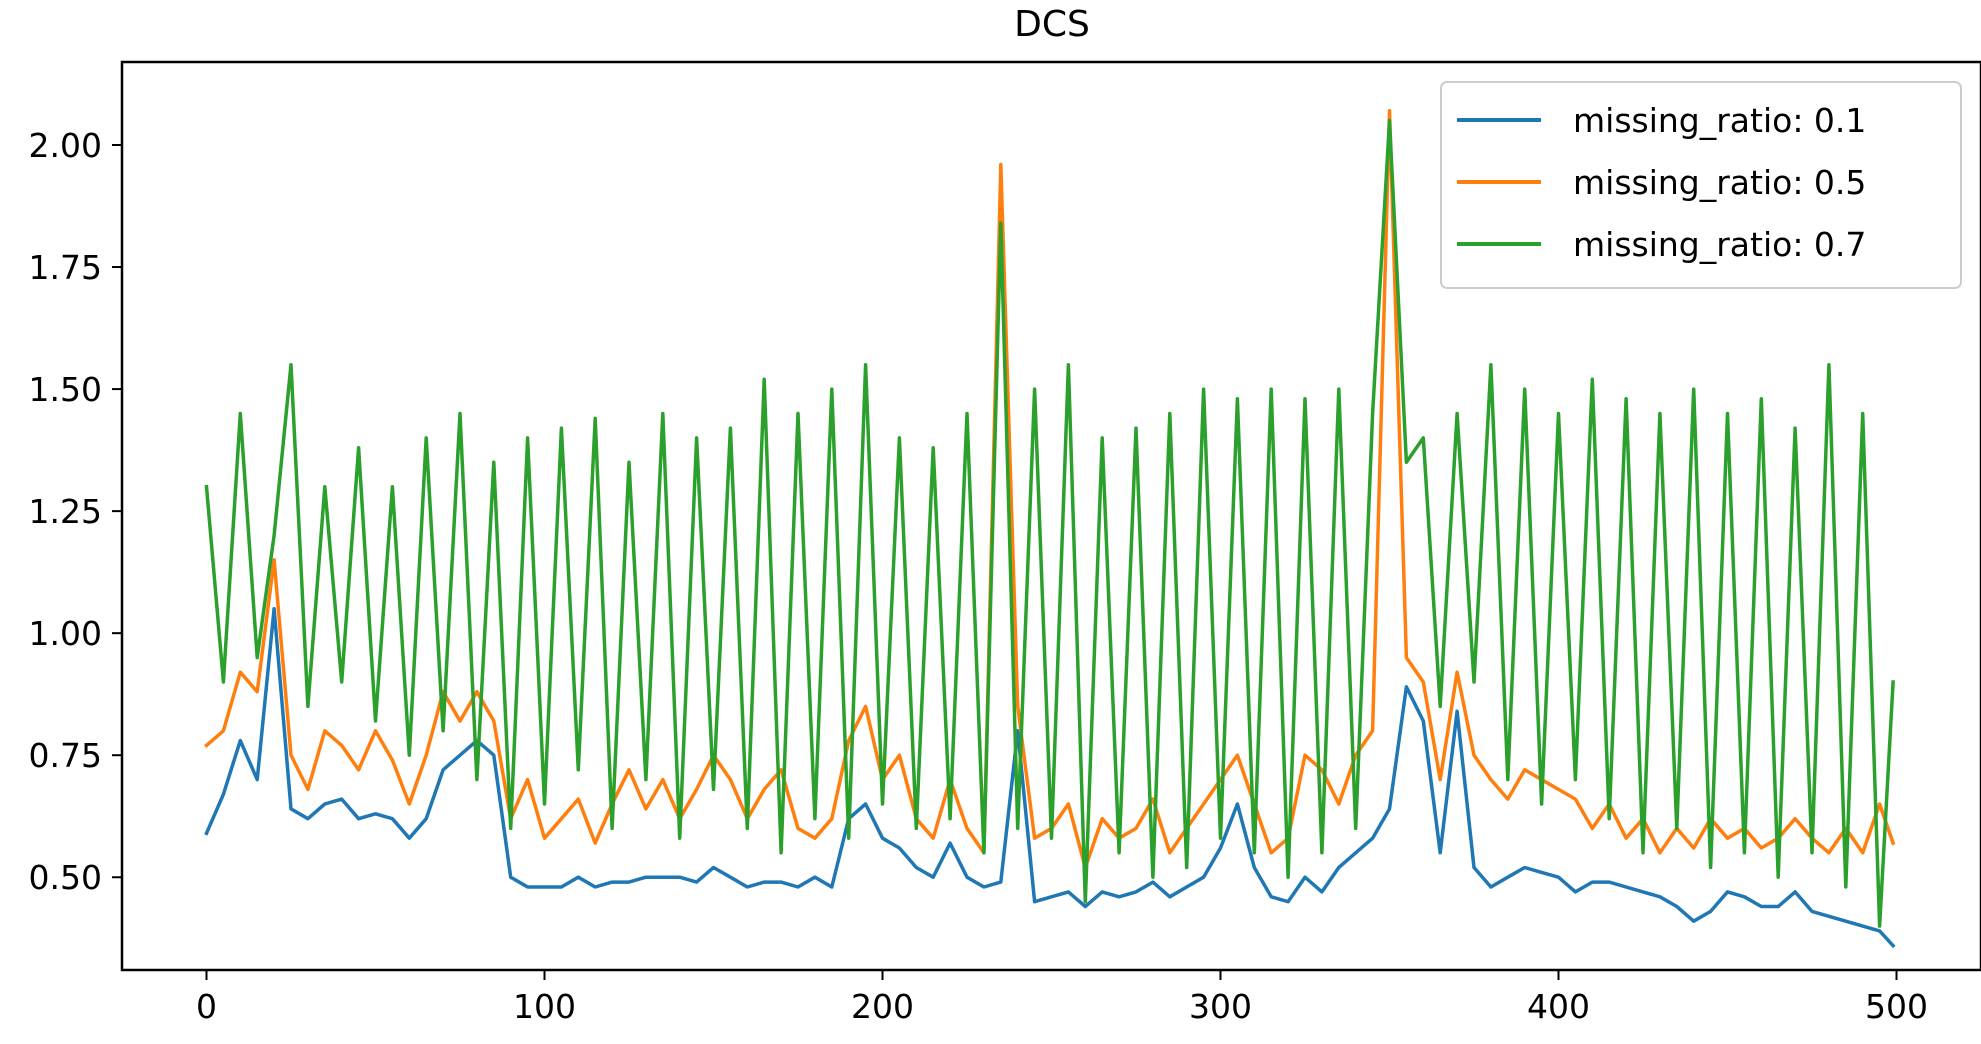  I want to click on y-tick-label: 0.75, so click(65, 755).